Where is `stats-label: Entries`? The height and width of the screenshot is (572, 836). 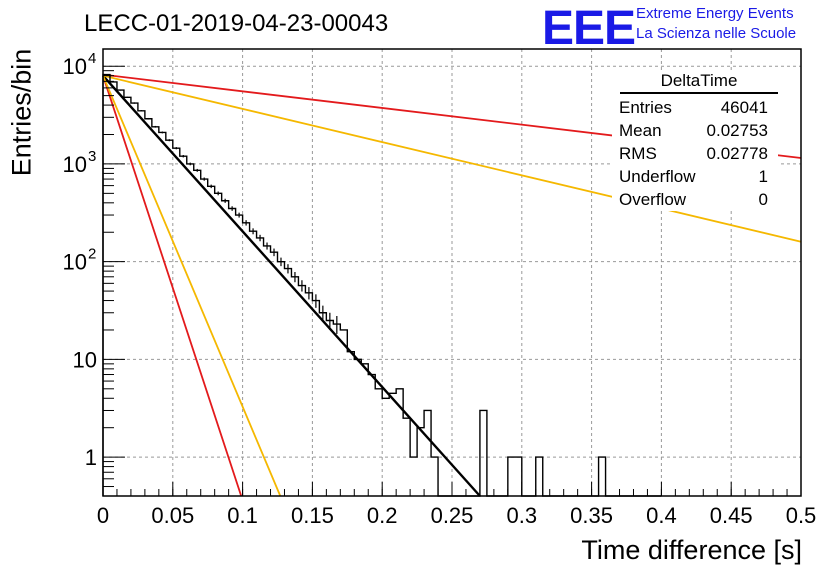
stats-label: Entries is located at coordinates (645, 107).